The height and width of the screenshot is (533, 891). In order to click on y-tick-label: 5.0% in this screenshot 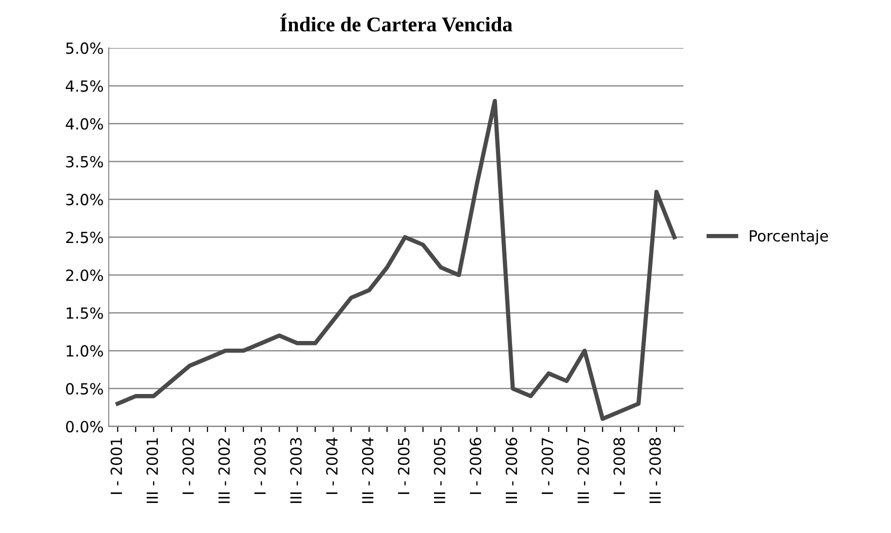, I will do `click(84, 48)`.